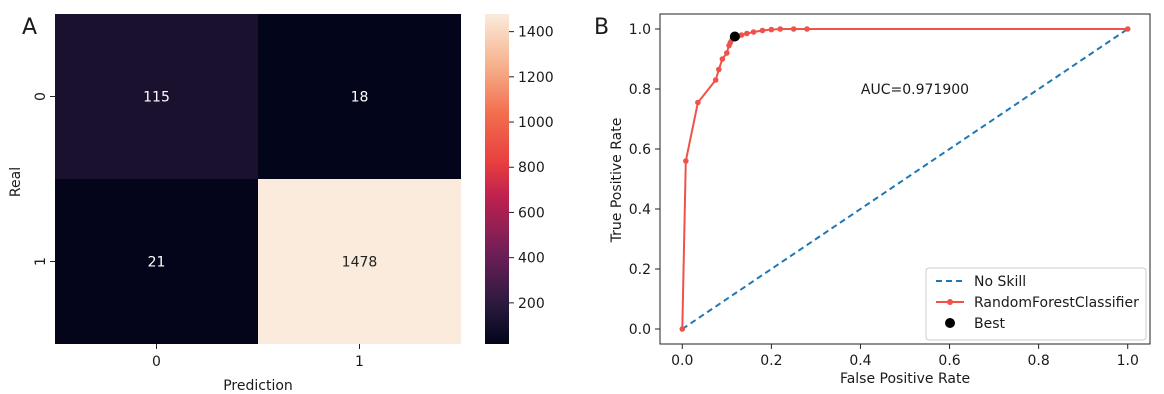 The image size is (1164, 394). What do you see at coordinates (950, 323) in the screenshot?
I see `legend-best-marker` at bounding box center [950, 323].